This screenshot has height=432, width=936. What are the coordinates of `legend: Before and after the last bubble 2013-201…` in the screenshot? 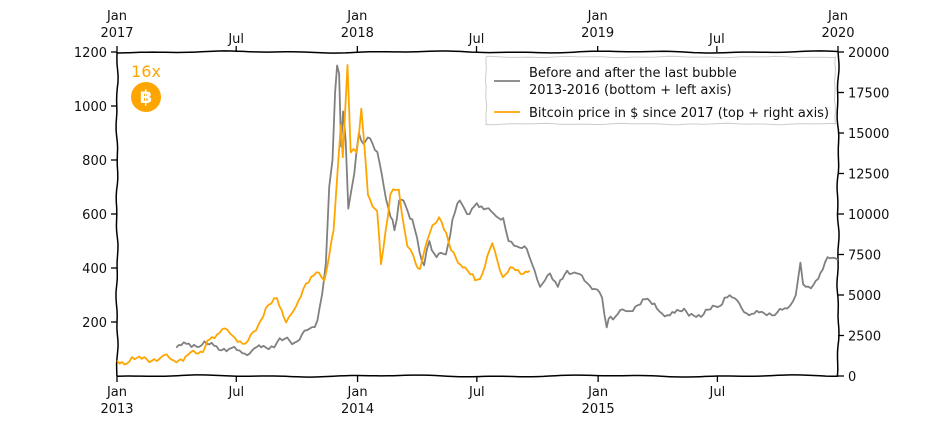 It's located at (660, 90).